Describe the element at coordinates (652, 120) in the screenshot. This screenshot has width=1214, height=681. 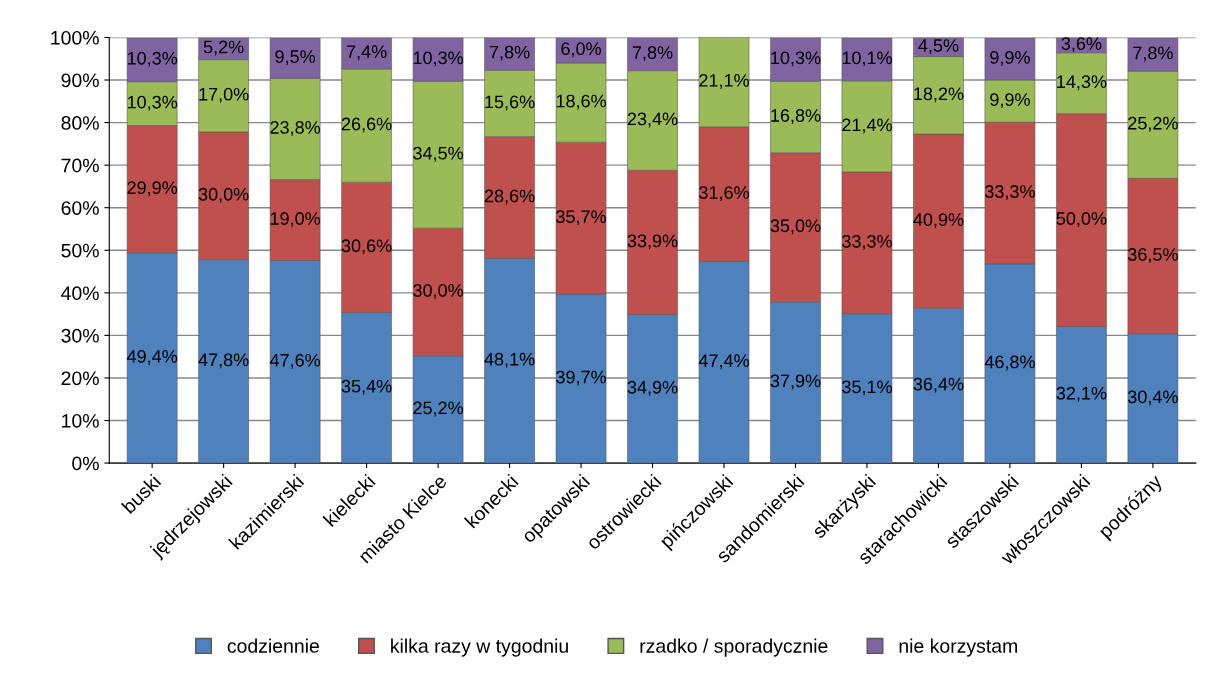
I see `data-label: 23,4%` at that location.